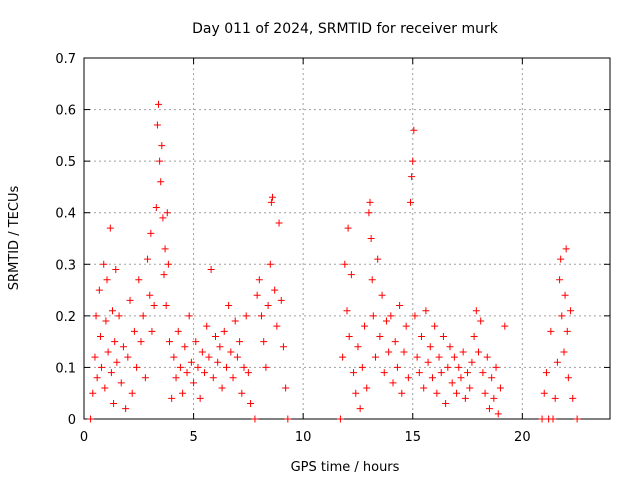 The height and width of the screenshot is (480, 640). I want to click on x-tick-label: 0, so click(84, 437).